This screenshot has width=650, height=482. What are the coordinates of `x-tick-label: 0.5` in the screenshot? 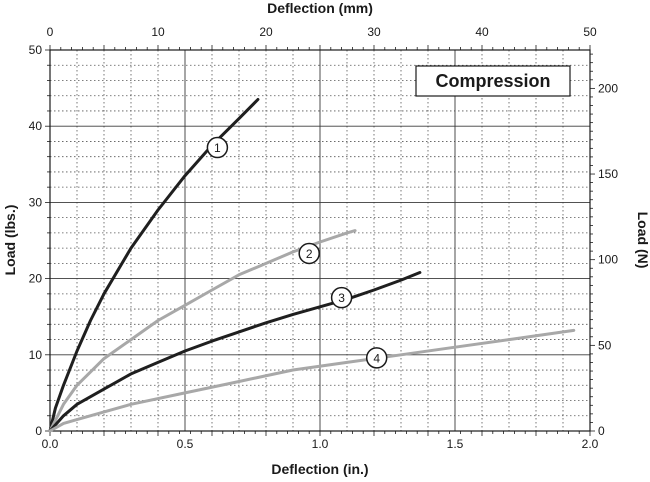 It's located at (185, 444).